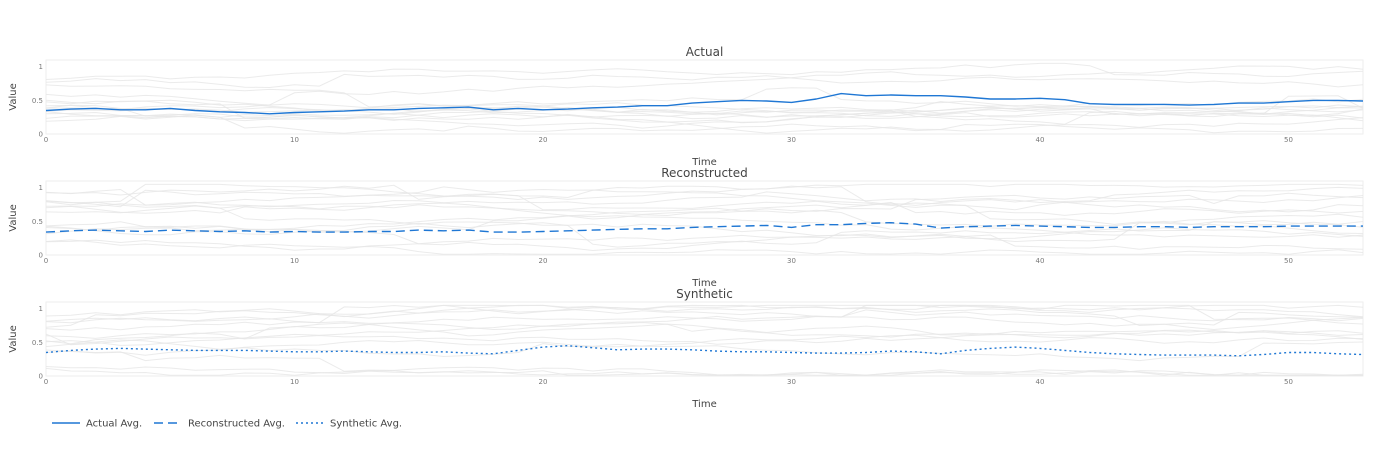 The image size is (1394, 454). Describe the element at coordinates (704, 173) in the screenshot. I see `panel-title: Reconstructed` at that location.